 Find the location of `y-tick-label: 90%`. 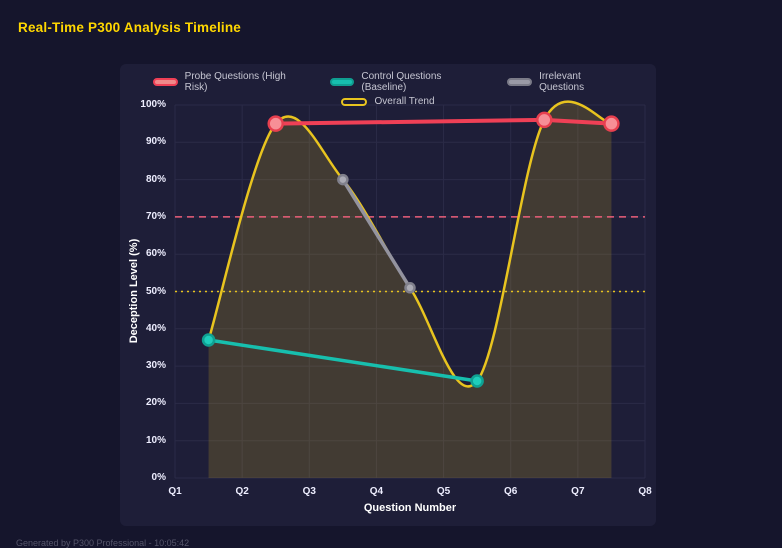

y-tick-label: 90% is located at coordinates (155, 142).